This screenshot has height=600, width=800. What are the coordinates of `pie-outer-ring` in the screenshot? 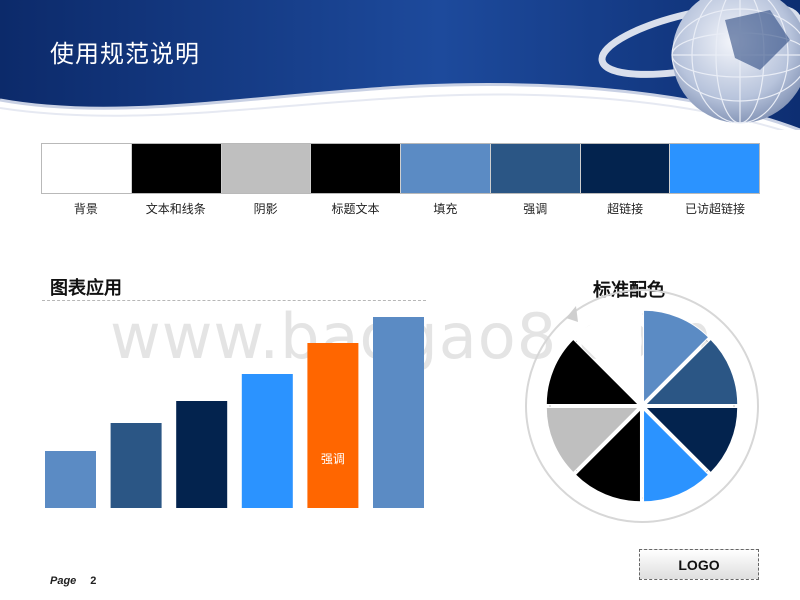 It's located at (642, 406).